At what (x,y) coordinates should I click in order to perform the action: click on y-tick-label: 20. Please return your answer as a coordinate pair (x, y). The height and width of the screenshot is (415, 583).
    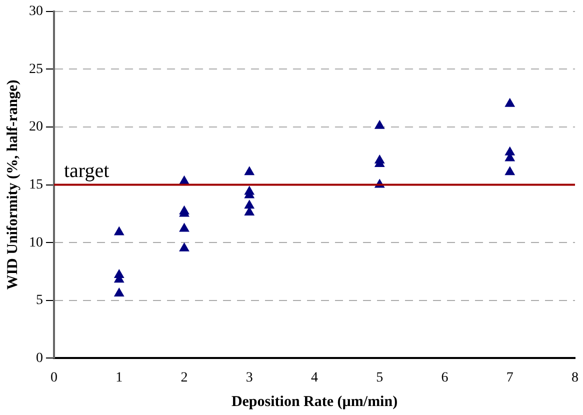
    Looking at the image, I should click on (36, 127).